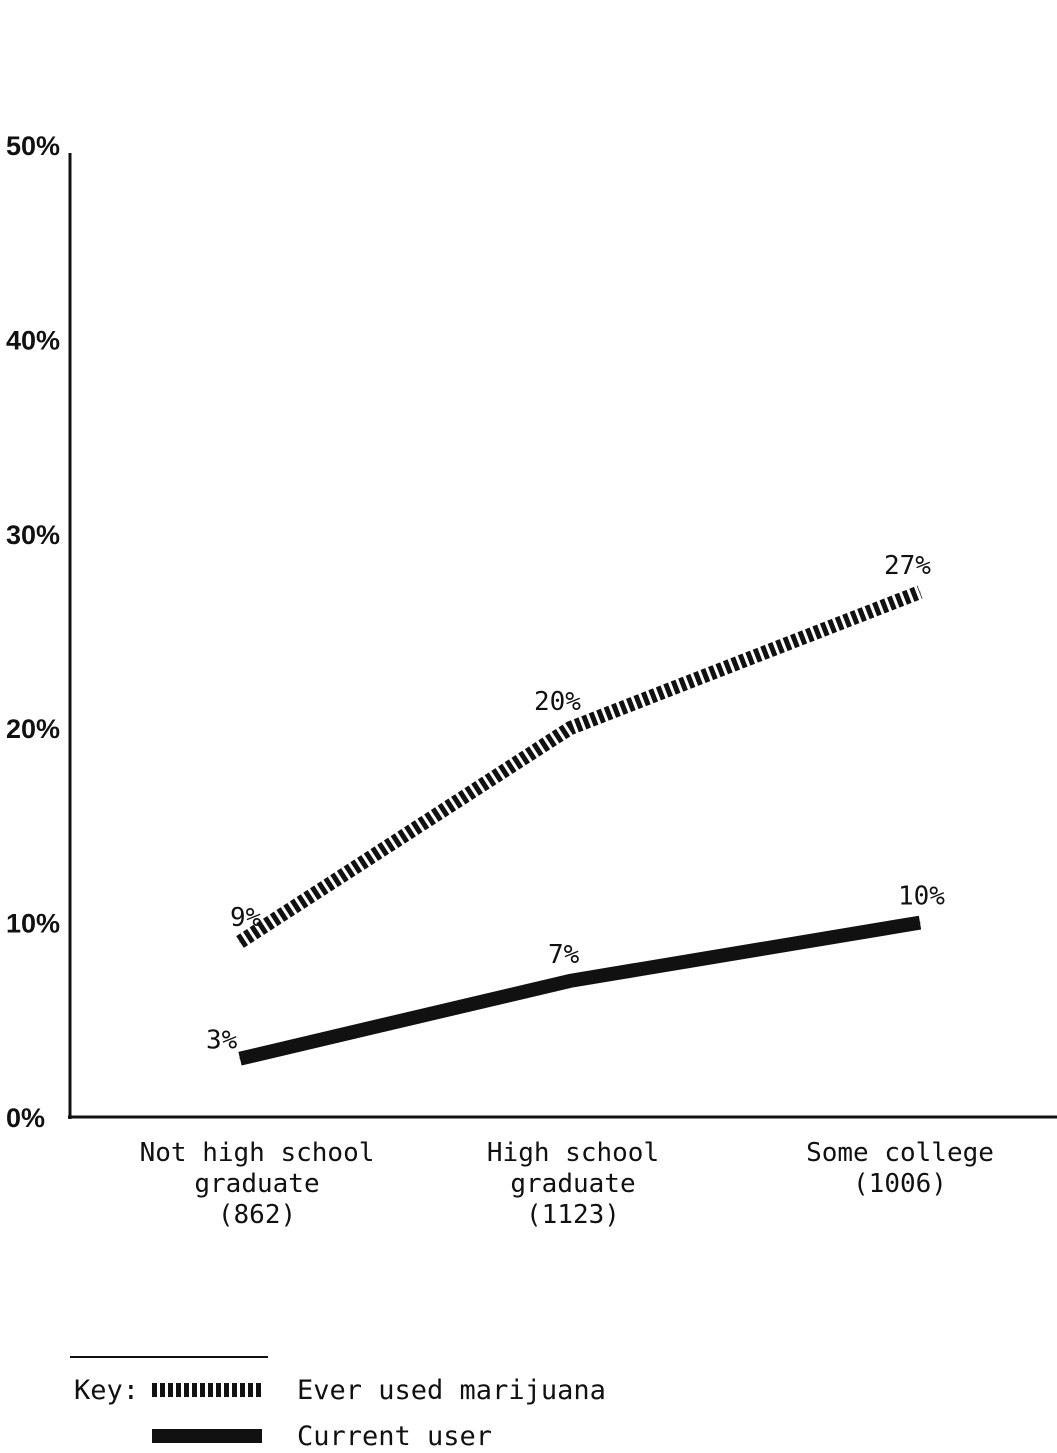 The width and height of the screenshot is (1057, 1453). What do you see at coordinates (33, 535) in the screenshot?
I see `y-tick-label: 30%` at bounding box center [33, 535].